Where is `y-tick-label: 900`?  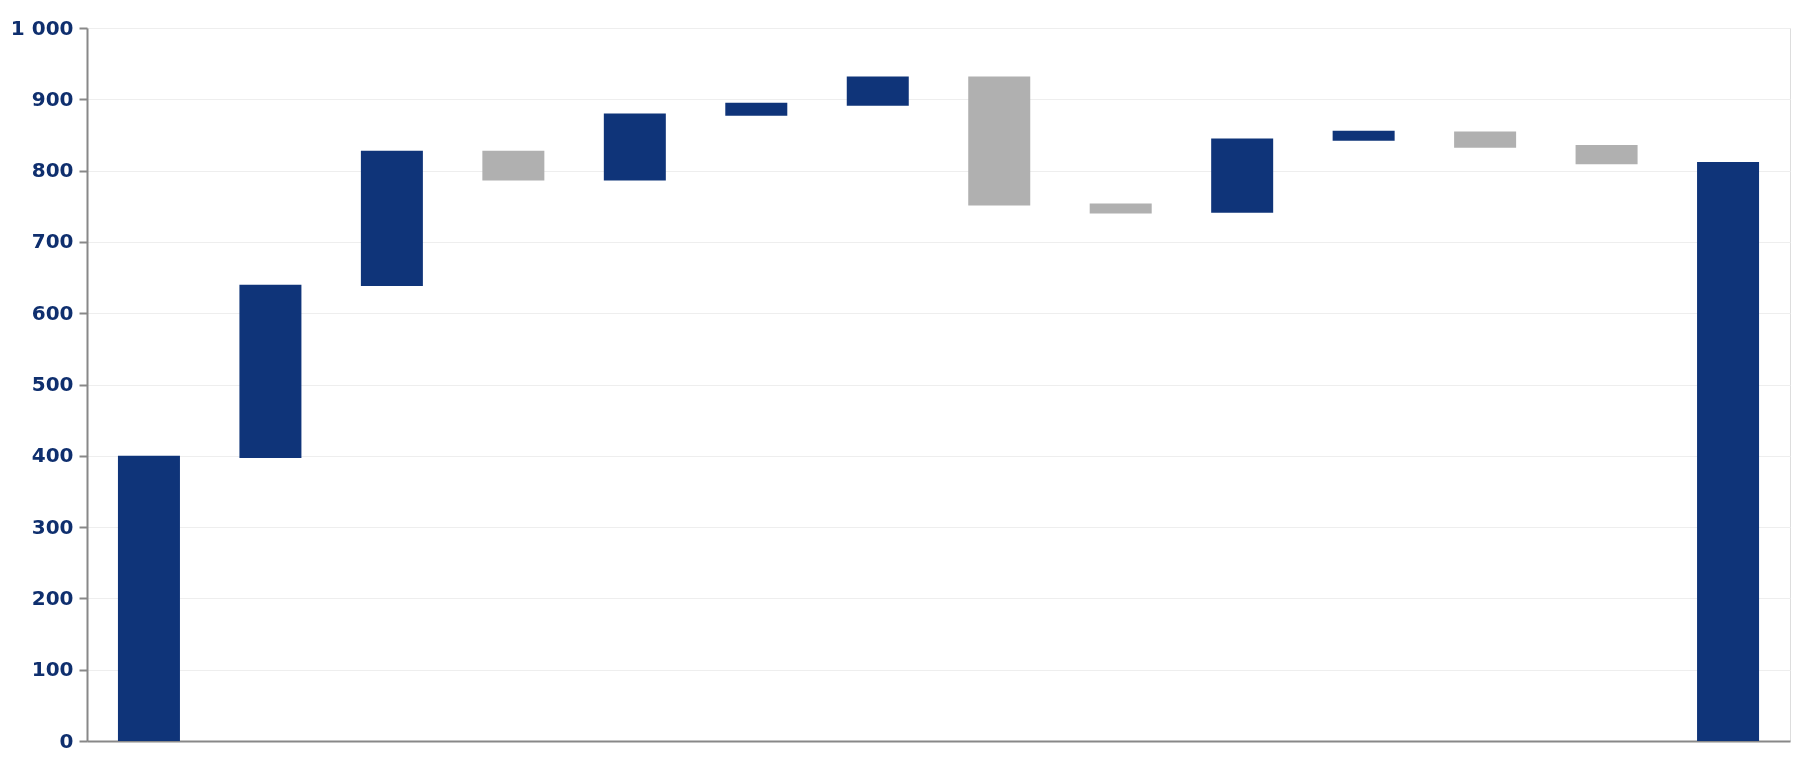
y-tick-label: 900 is located at coordinates (52, 98).